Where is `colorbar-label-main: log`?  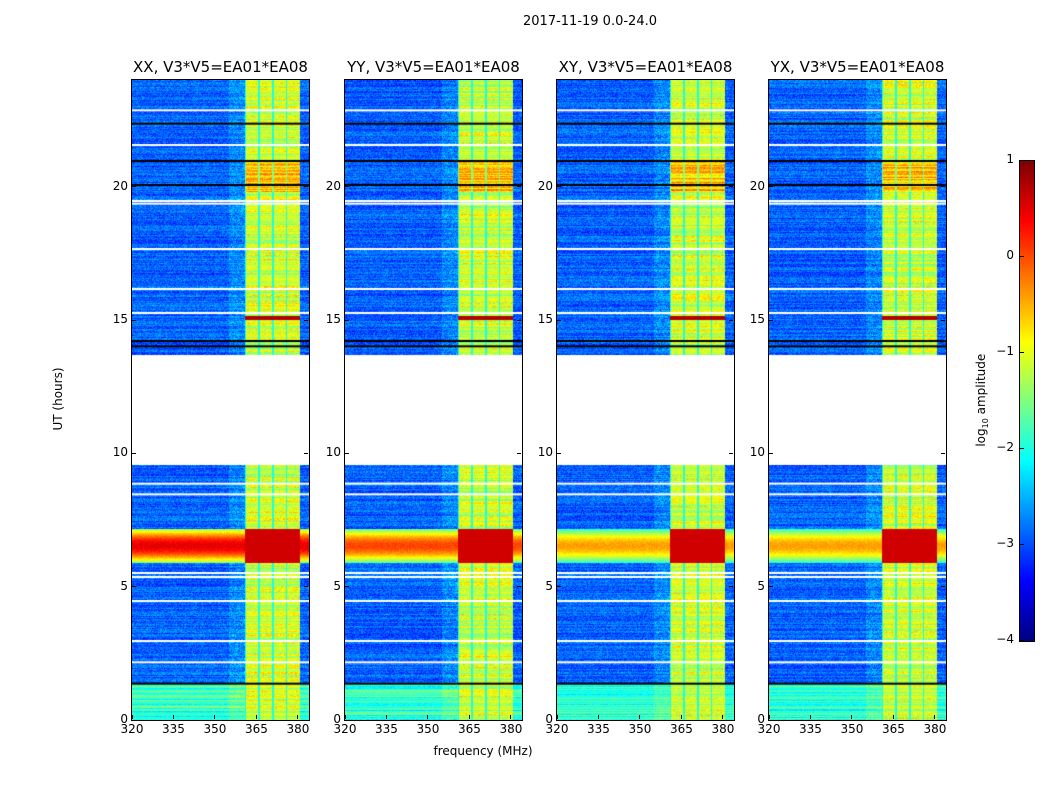
colorbar-label-main: log is located at coordinates (980, 437).